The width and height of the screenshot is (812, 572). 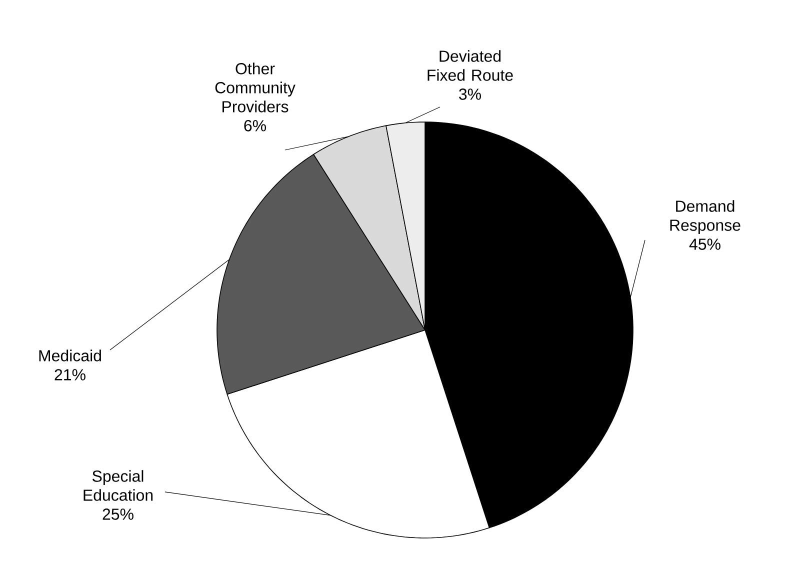 What do you see at coordinates (255, 87) in the screenshot?
I see `slice-label: Other Community Providers` at bounding box center [255, 87].